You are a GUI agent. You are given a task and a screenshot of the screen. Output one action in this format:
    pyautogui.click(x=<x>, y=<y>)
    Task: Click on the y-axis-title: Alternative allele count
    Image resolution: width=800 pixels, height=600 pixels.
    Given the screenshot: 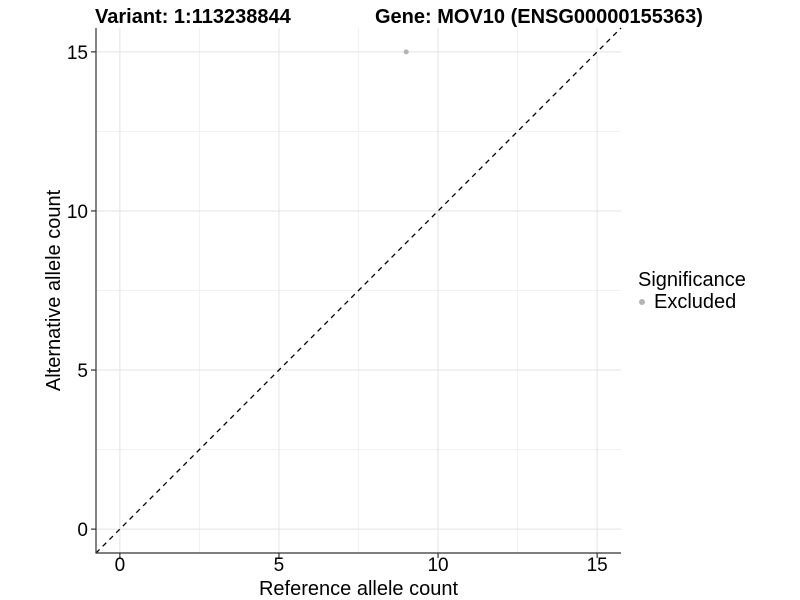 What is the action you would take?
    pyautogui.click(x=54, y=290)
    